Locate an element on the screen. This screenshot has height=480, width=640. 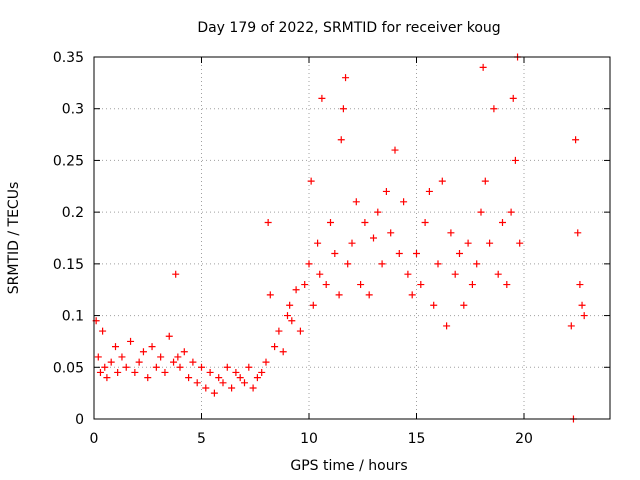
x-tick-label: 0 is located at coordinates (94, 439).